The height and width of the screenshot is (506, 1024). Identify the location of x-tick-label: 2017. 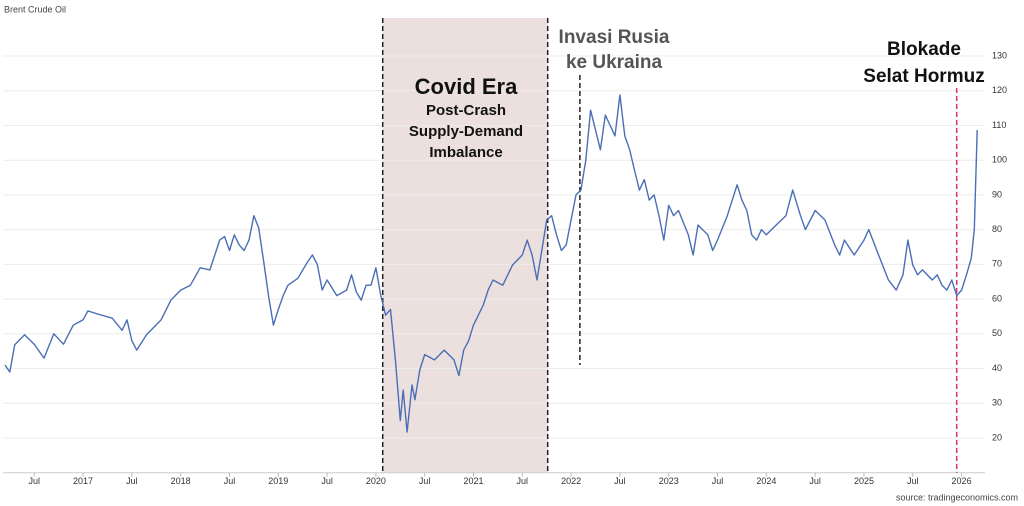
(83, 481).